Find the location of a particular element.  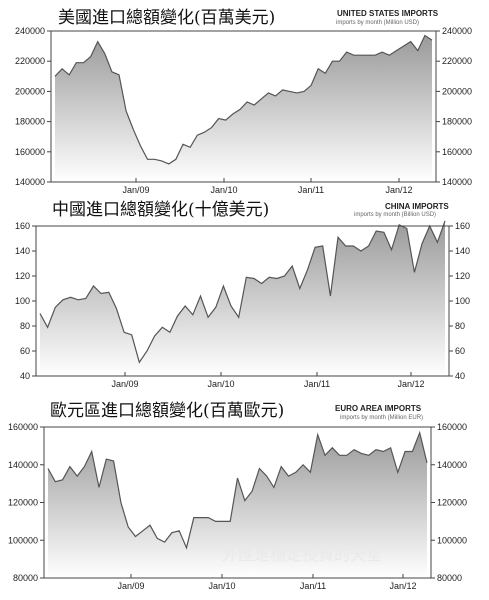

y-tick-label-left: 100000 is located at coordinates (23, 540).